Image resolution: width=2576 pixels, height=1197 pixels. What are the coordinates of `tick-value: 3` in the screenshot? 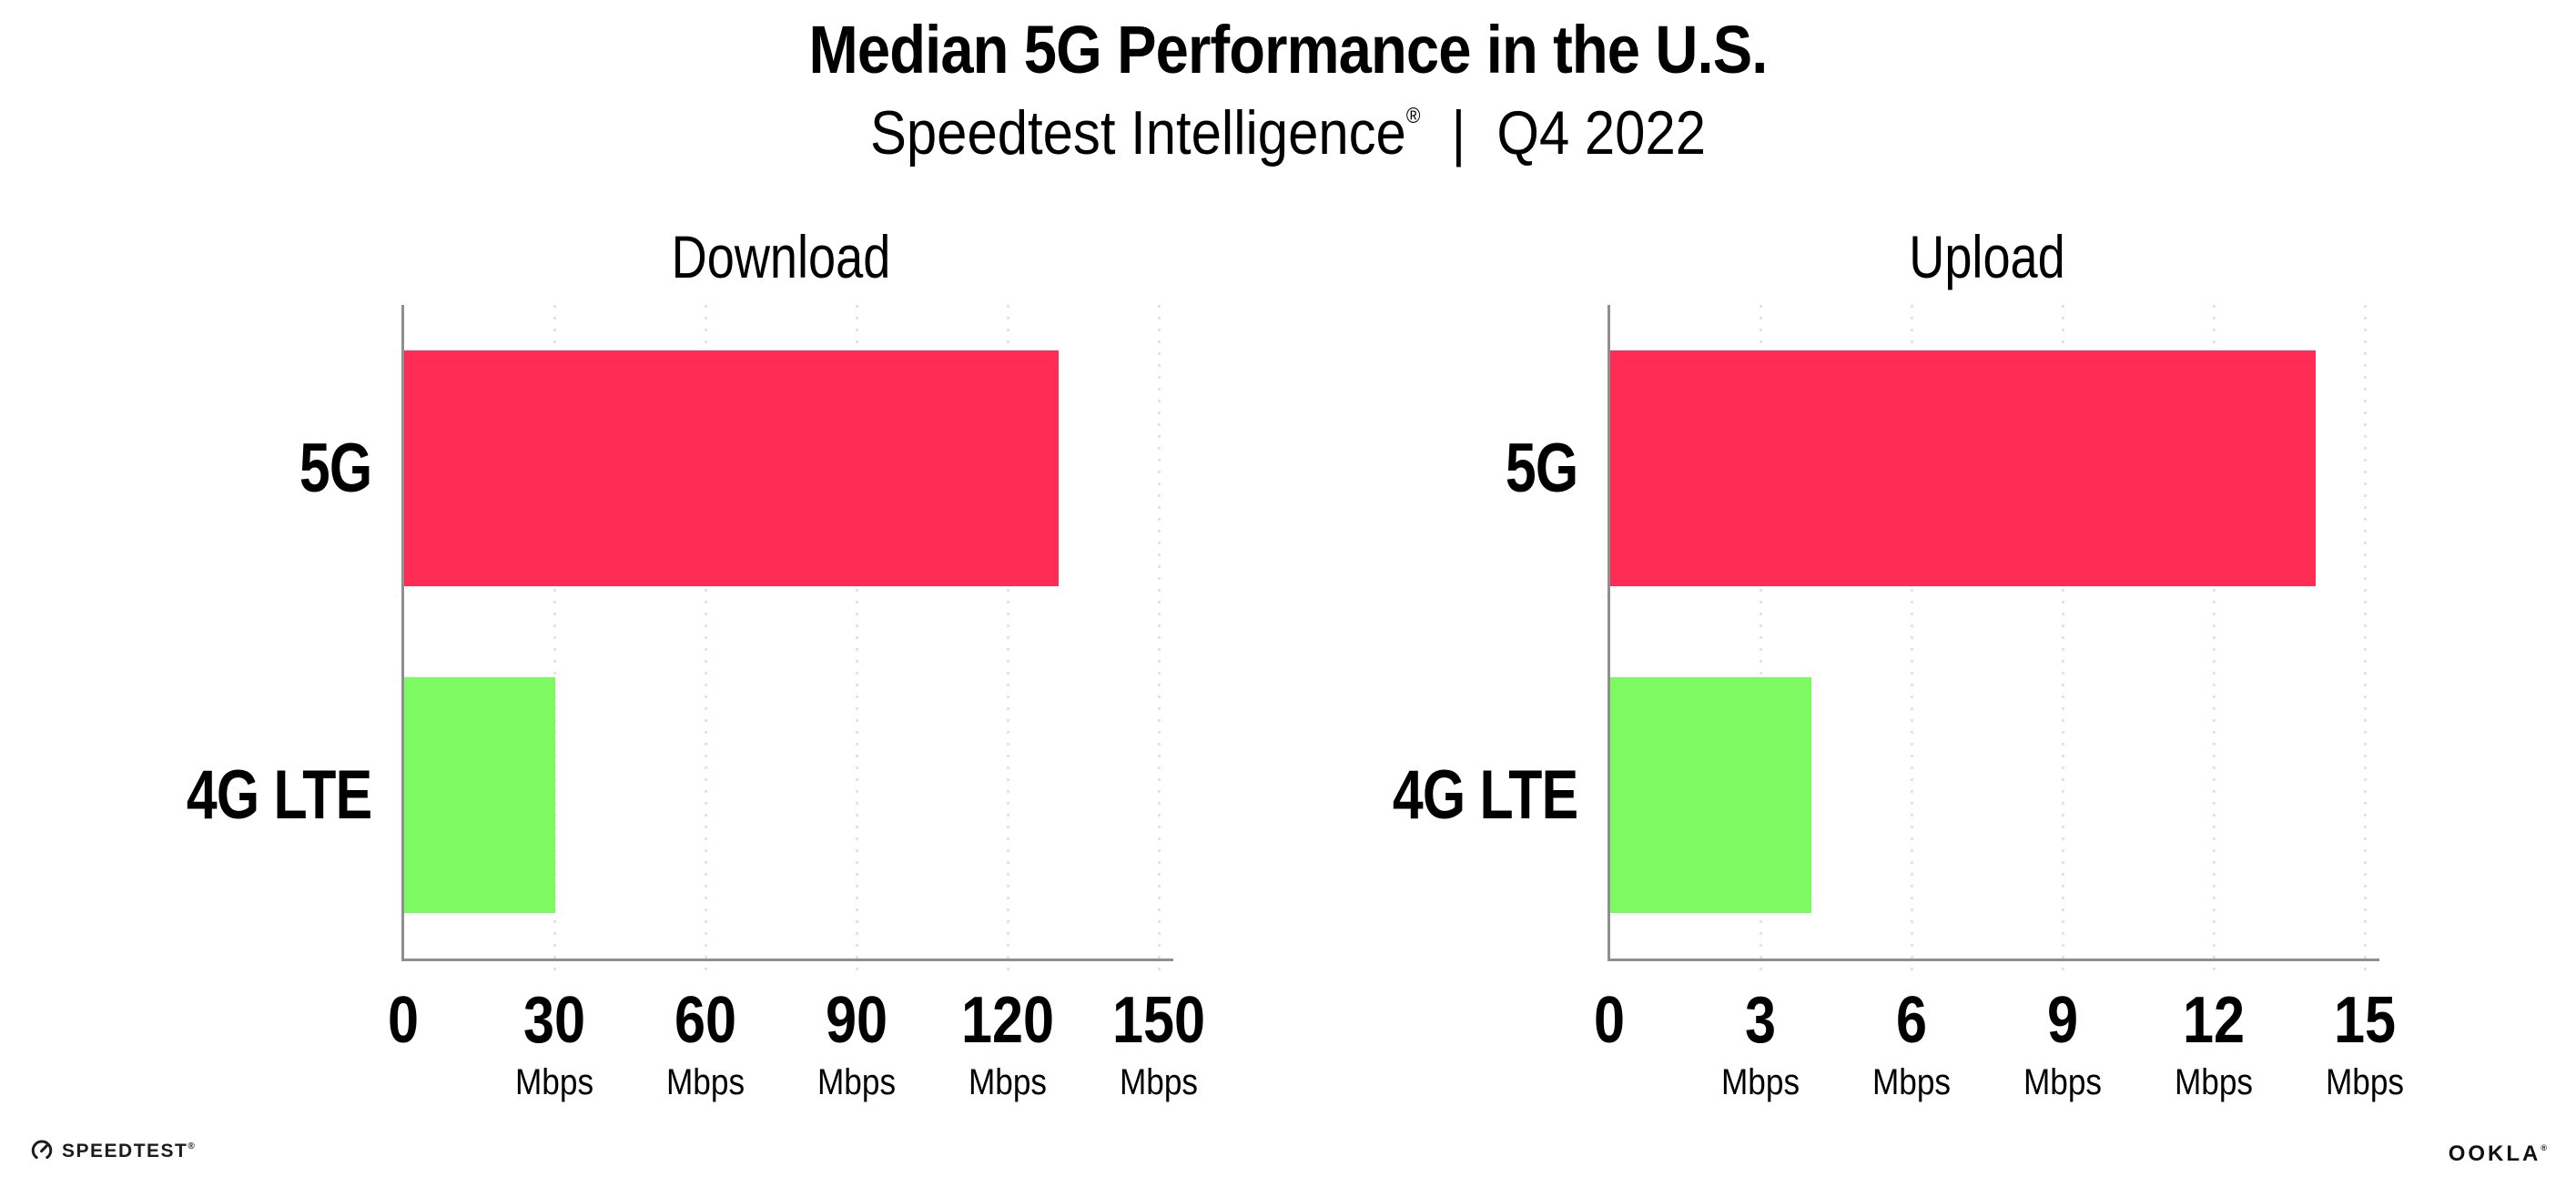 It's located at (1760, 1021).